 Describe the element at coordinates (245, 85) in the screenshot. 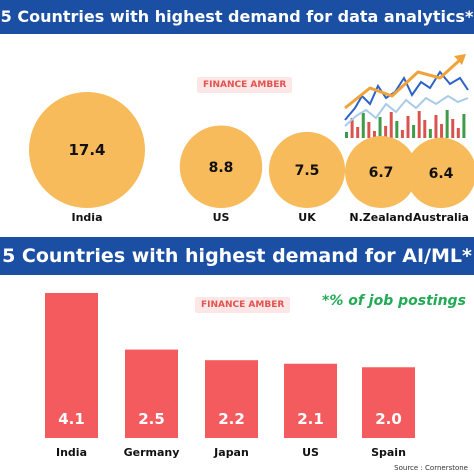

I see `top-finance-amber-badge: FINANCE AMBER` at that location.